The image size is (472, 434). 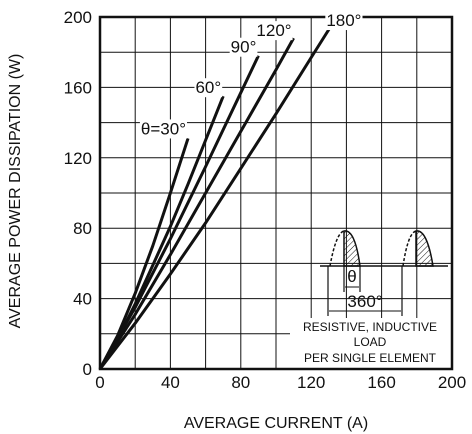 What do you see at coordinates (352, 248) in the screenshot?
I see `inset-wave-1-conduction` at bounding box center [352, 248].